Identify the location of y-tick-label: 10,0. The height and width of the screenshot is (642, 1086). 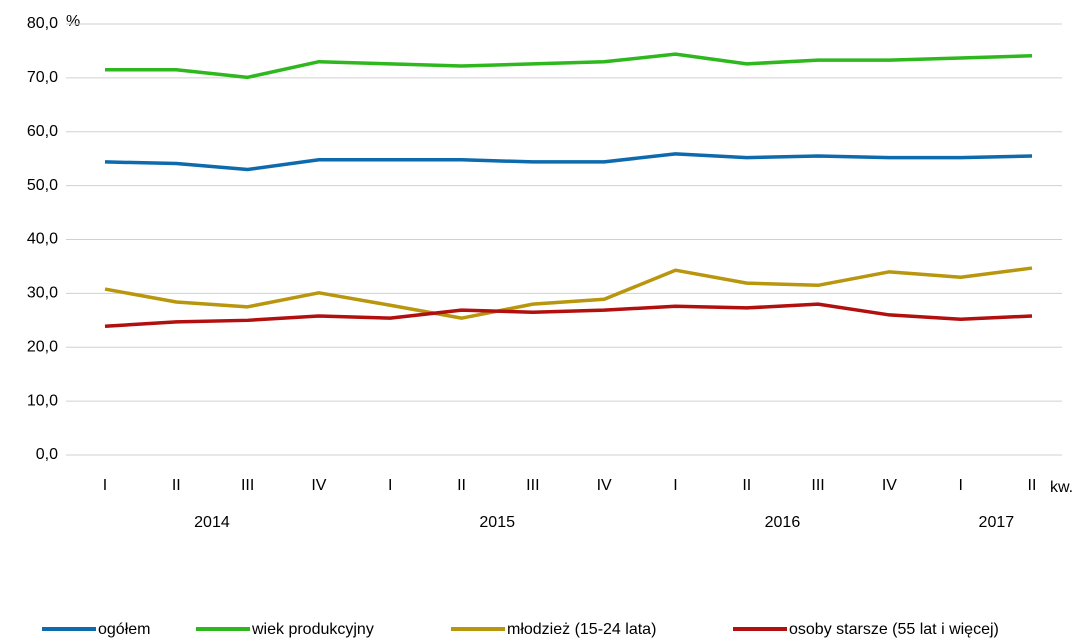
(42, 400).